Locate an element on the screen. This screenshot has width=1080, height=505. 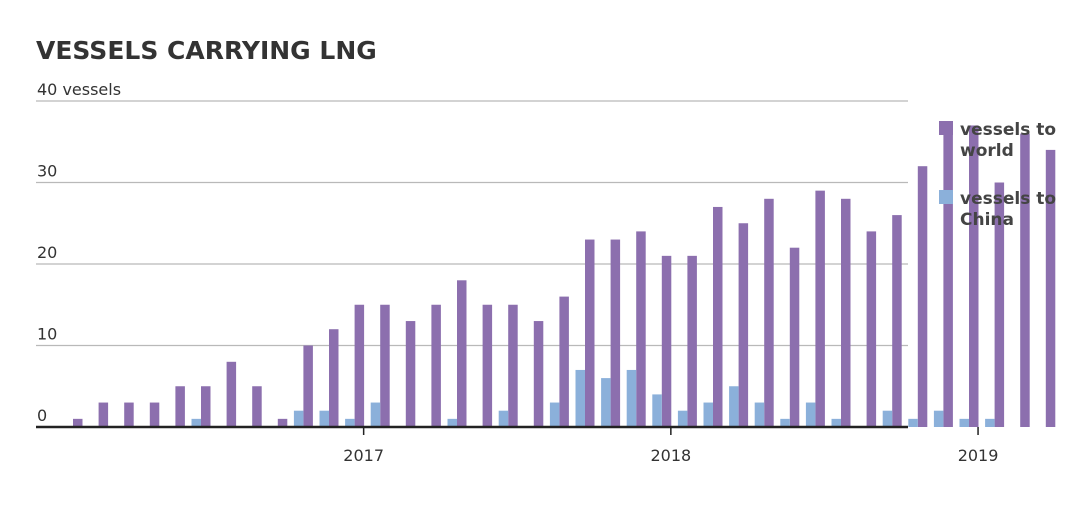
chart-title: VESSELS CARRYING LNG is located at coordinates (206, 50).